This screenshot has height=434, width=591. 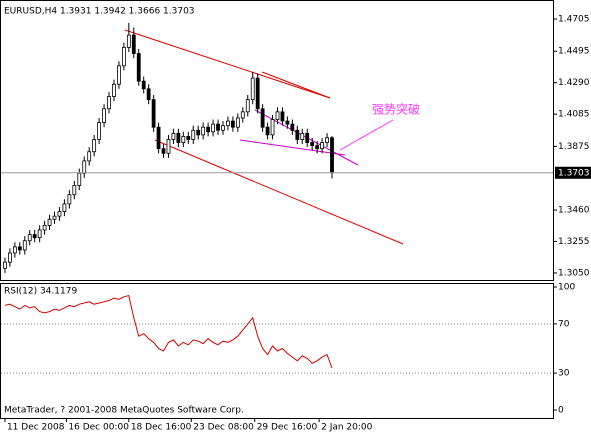 I want to click on x-tick-label: 11 Dec 2008, so click(x=36, y=428).